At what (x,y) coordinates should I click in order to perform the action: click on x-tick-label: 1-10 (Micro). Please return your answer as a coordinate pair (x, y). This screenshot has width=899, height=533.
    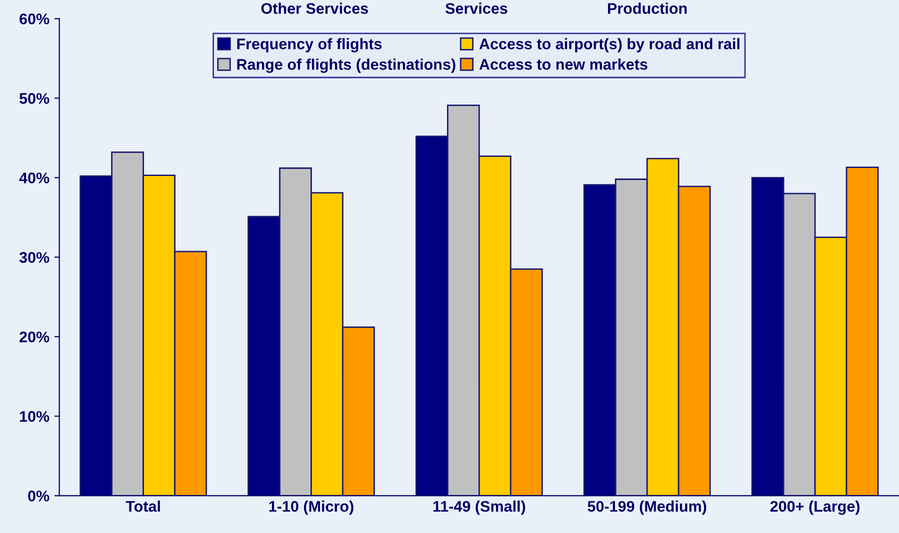
    Looking at the image, I should click on (311, 507).